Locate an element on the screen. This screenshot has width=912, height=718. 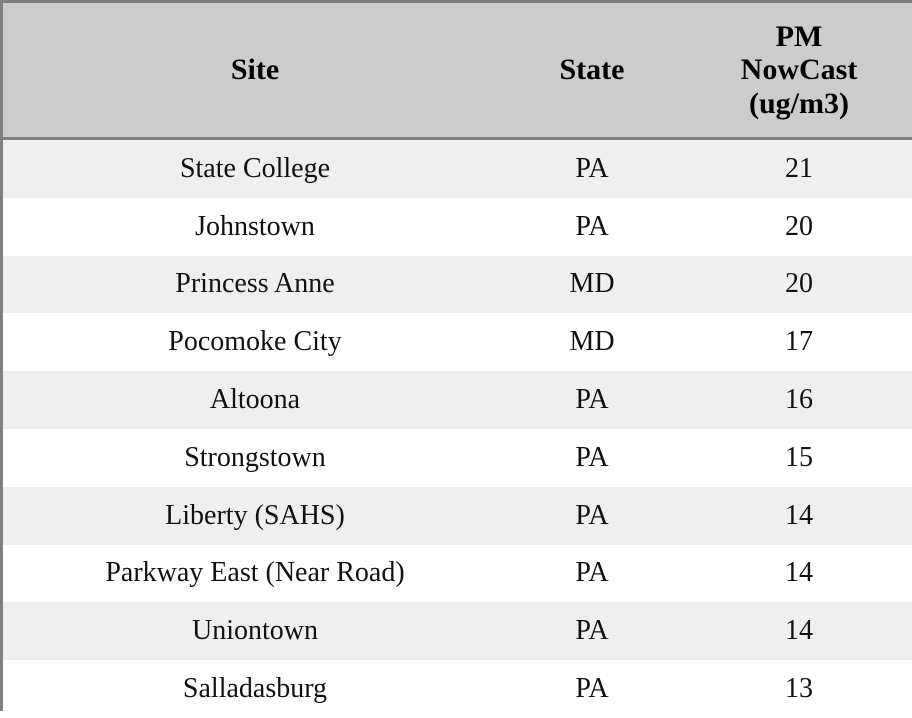
column-header-site: Site is located at coordinates (255, 71).